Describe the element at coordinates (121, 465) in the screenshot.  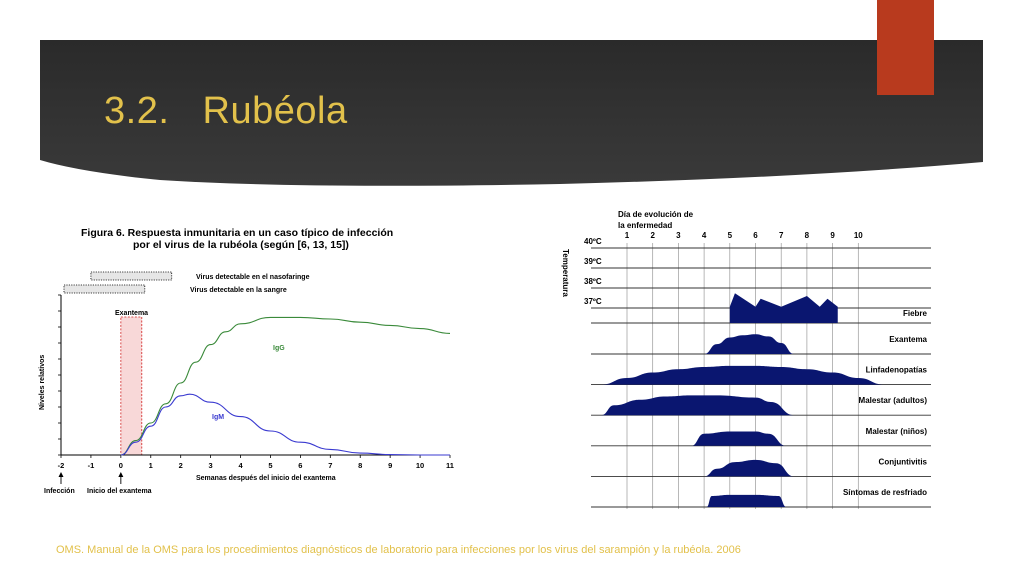
I see `x-tick-label: 0` at that location.